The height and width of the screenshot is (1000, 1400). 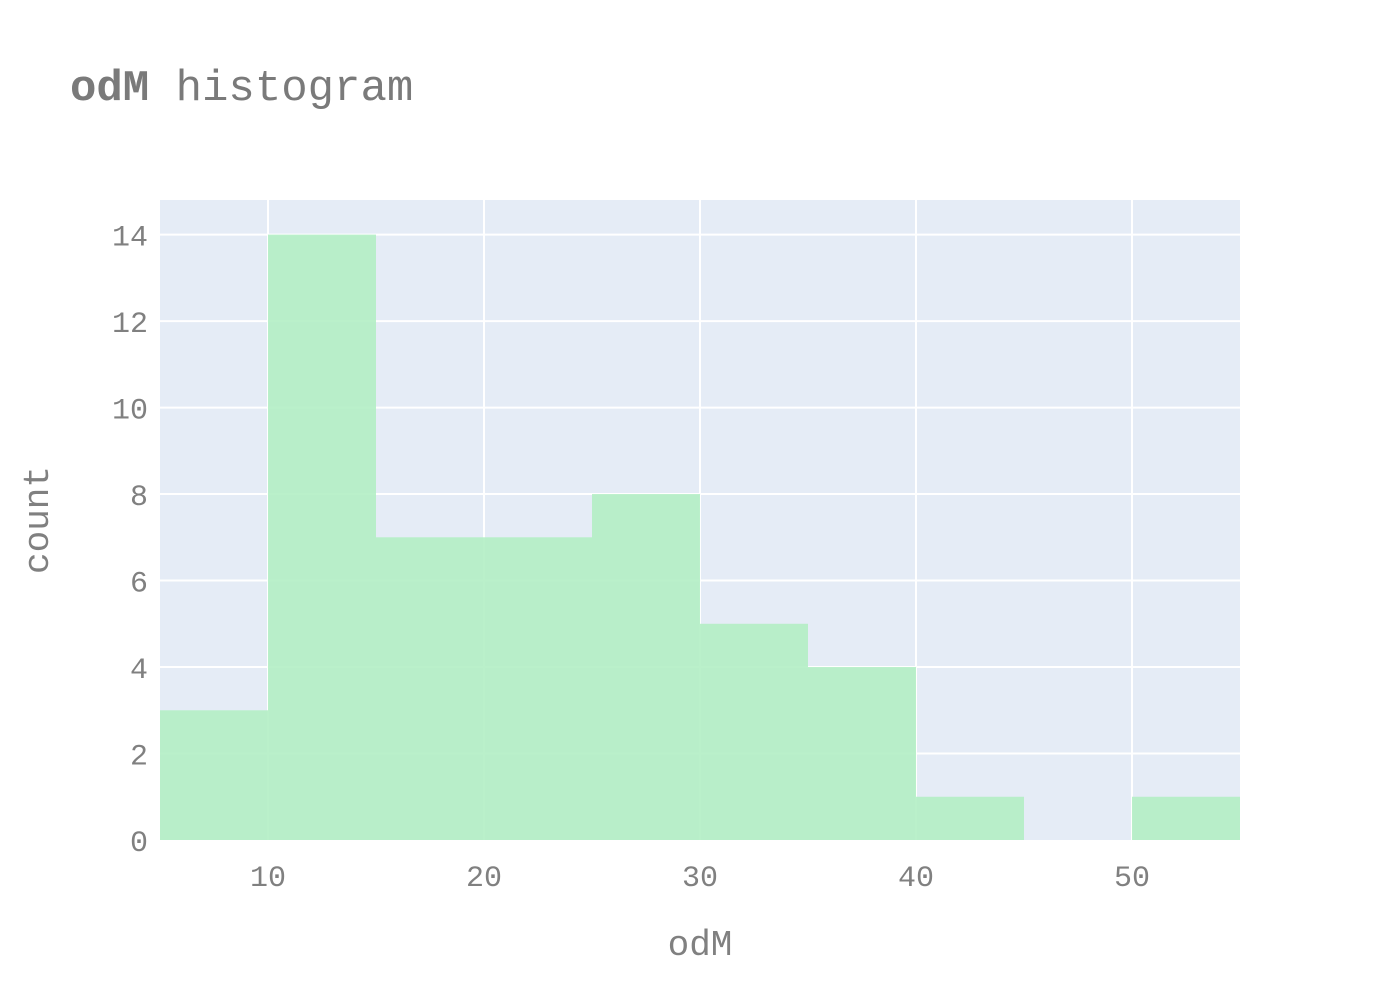 I want to click on chart-title: odM histogram, so click(x=241, y=89).